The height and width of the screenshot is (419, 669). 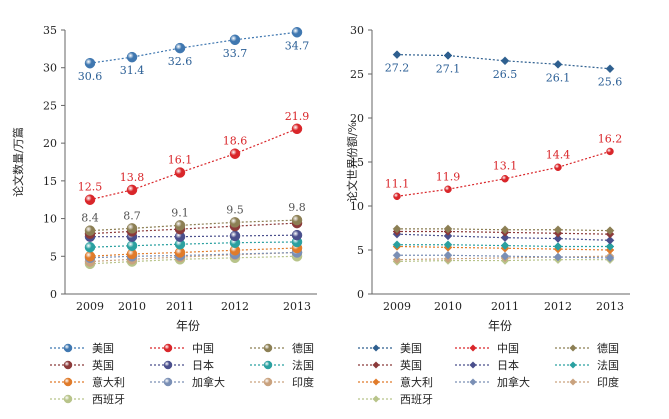 I want to click on series-2: 12.5 13.8 16.1 18.6 21.9, so click(x=193, y=157).